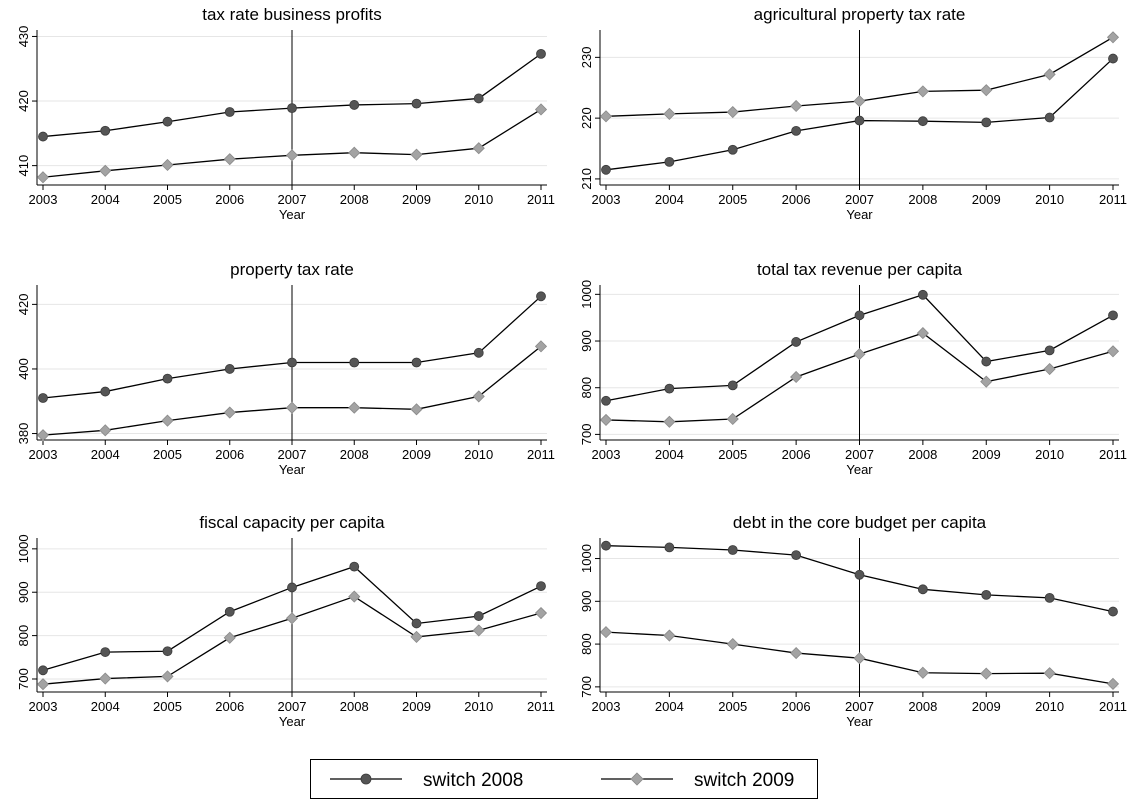  What do you see at coordinates (23, 37) in the screenshot?
I see `y-tick-label: 430` at bounding box center [23, 37].